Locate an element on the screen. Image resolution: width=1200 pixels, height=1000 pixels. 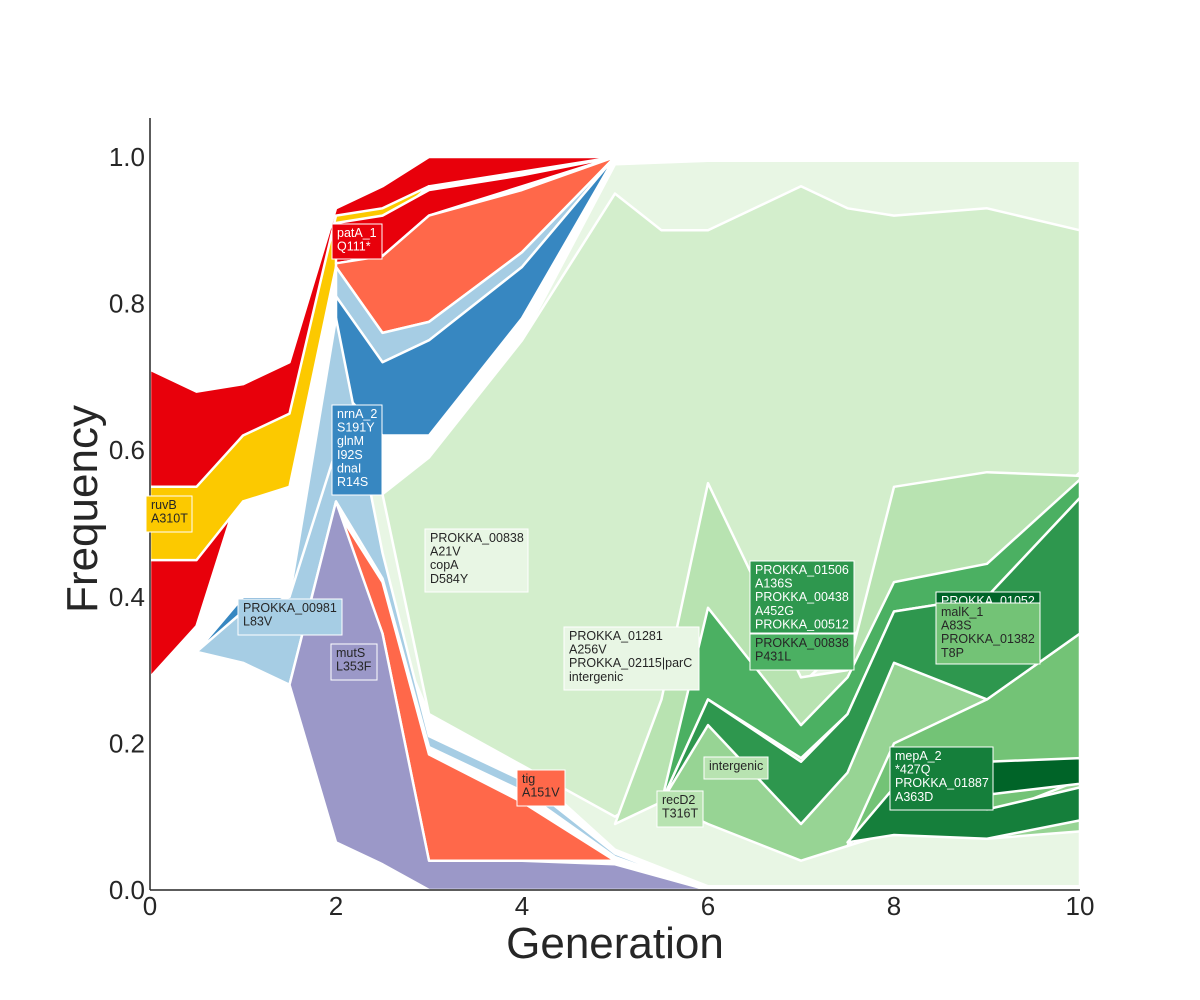
x-tick-label: 2 is located at coordinates (336, 906).